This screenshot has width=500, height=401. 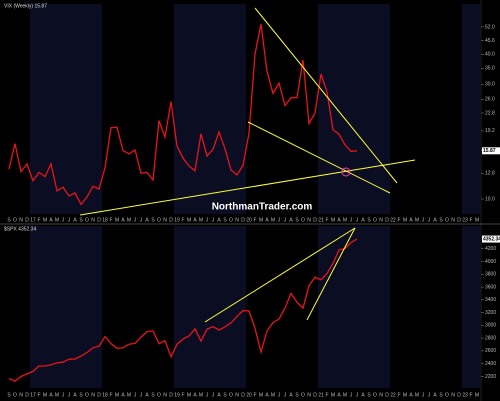 What do you see at coordinates (490, 326) in the screenshot?
I see `y-tick-label: 3000` at bounding box center [490, 326].